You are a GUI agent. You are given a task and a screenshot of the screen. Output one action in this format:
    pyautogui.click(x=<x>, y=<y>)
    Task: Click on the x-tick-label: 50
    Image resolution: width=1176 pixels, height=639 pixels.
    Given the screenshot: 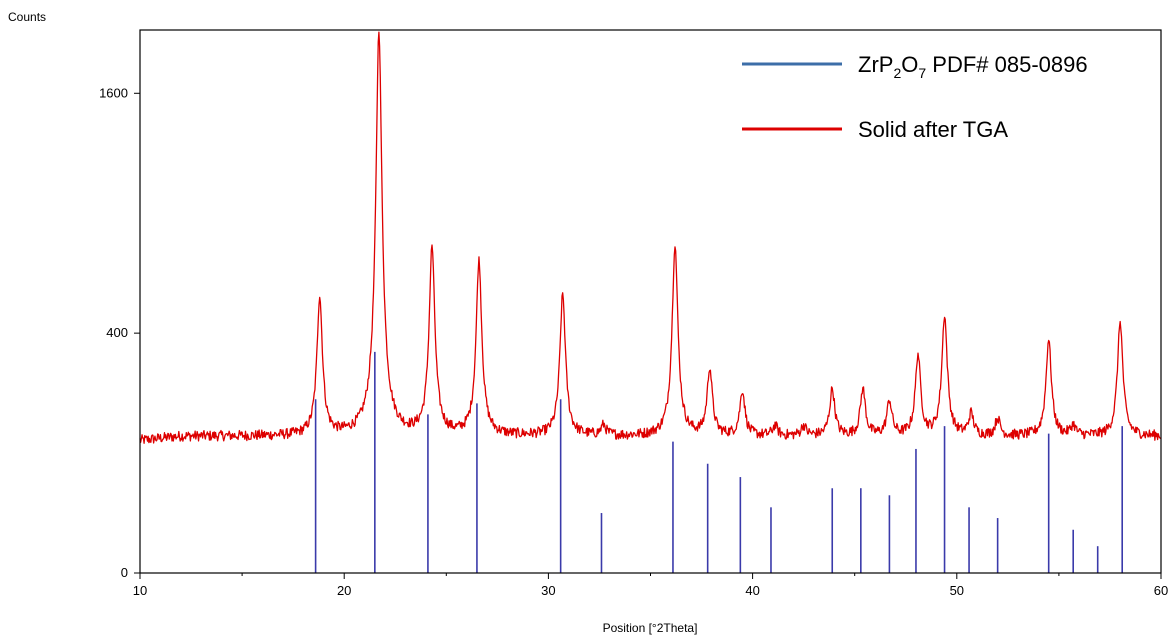 What is the action you would take?
    pyautogui.click(x=957, y=590)
    